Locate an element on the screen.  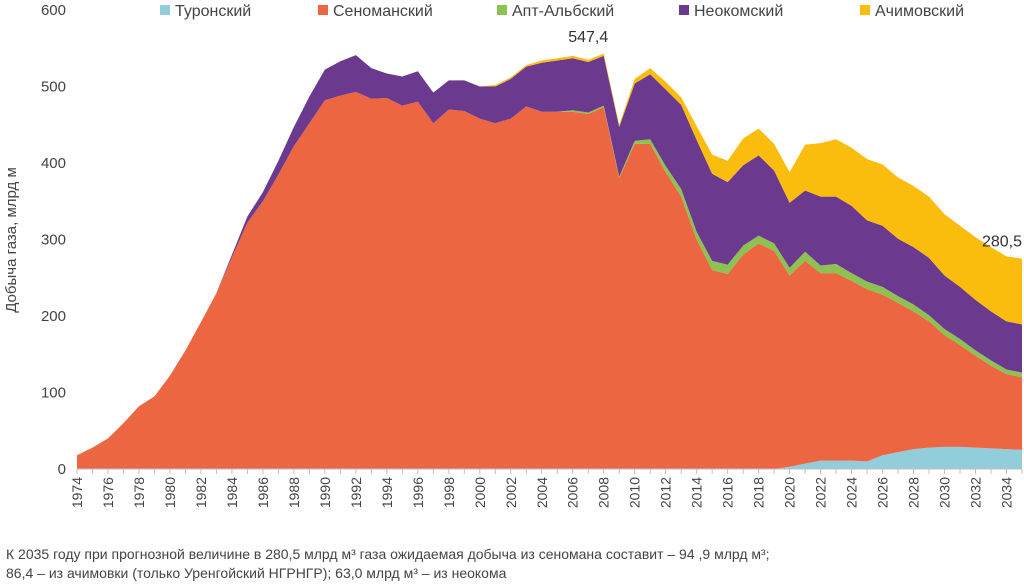
x-tick-2008: 2008 is located at coordinates (604, 492).